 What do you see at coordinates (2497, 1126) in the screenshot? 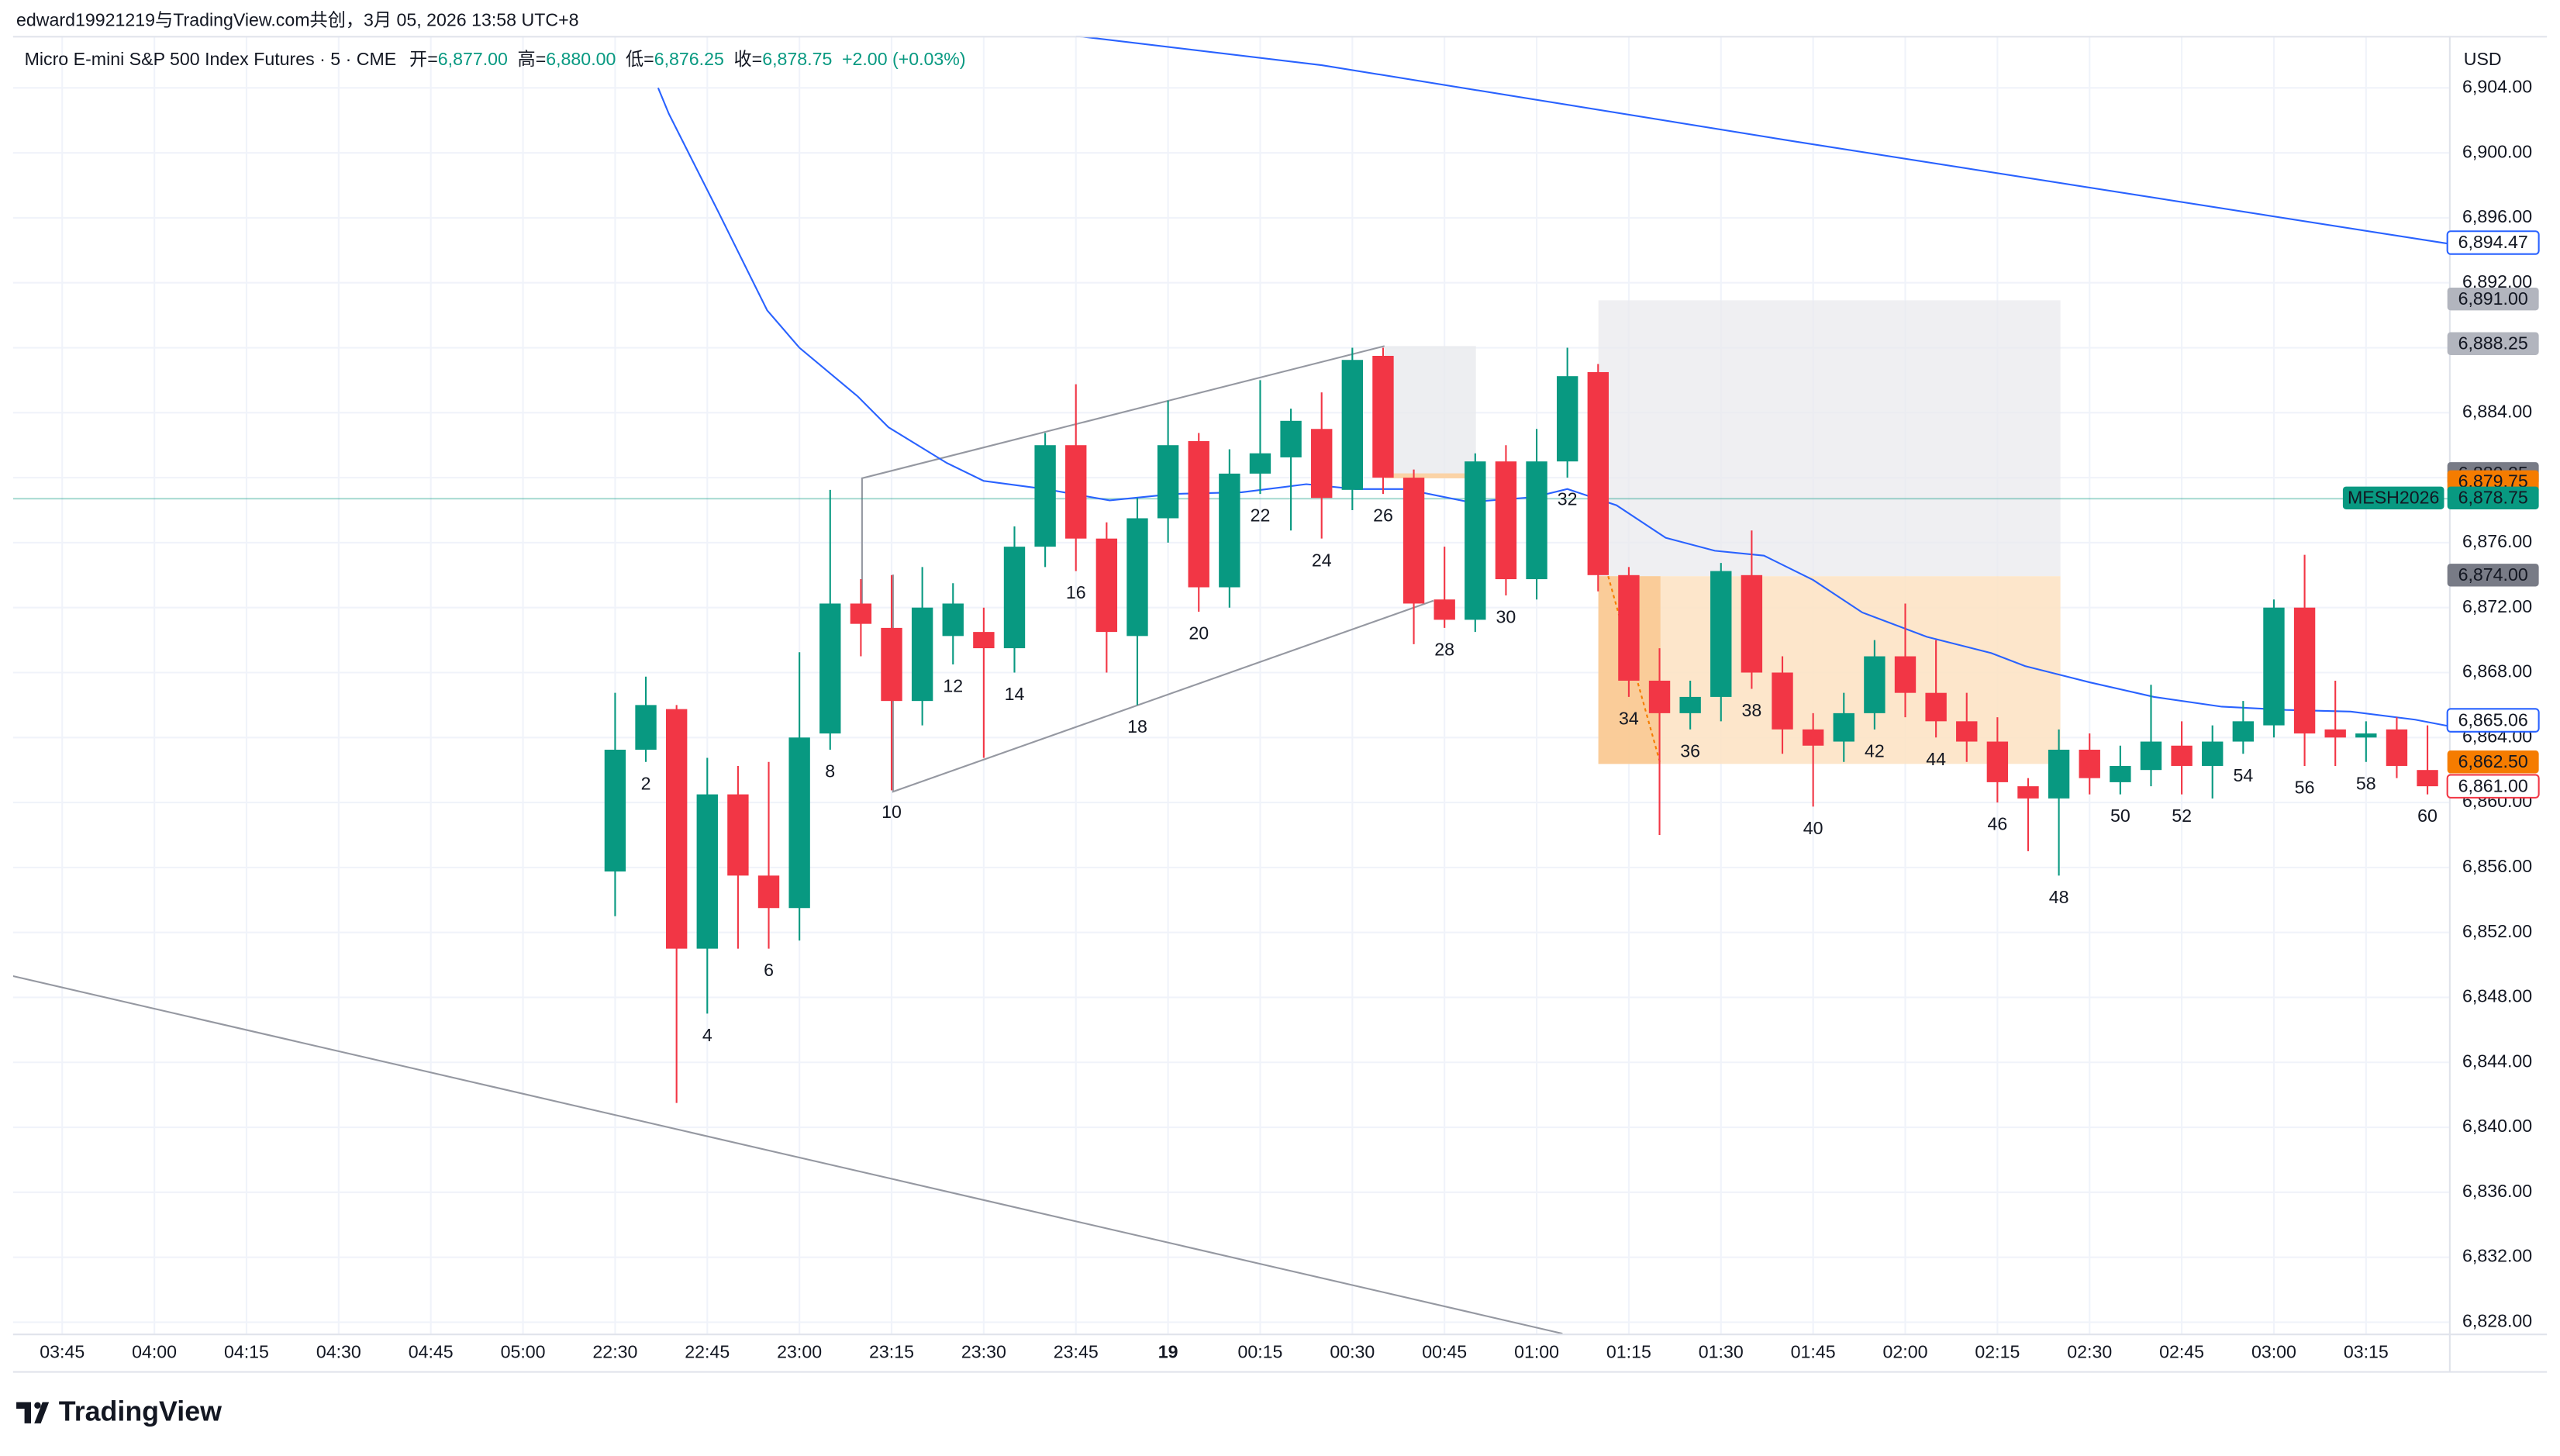
I see `y-tick-label: 6,840.00` at bounding box center [2497, 1126].